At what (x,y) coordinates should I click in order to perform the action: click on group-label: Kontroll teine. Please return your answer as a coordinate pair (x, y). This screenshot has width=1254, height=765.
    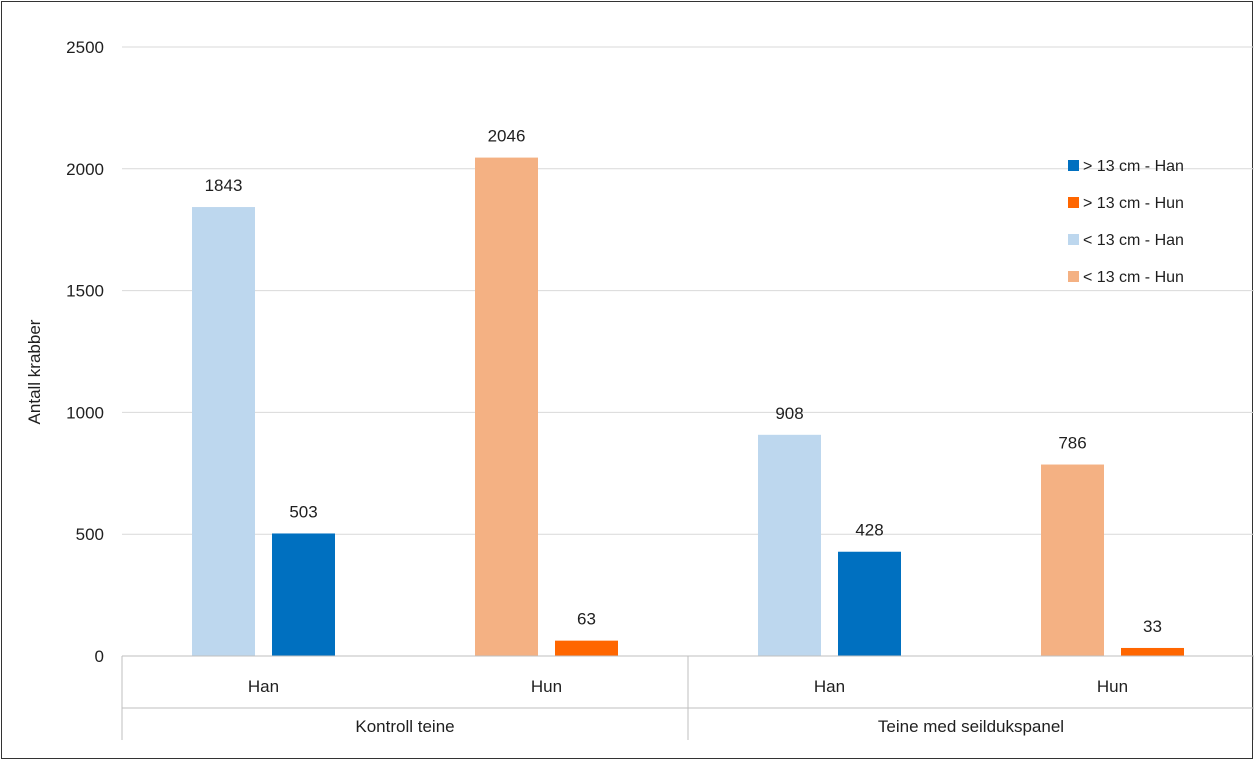
    Looking at the image, I should click on (404, 726).